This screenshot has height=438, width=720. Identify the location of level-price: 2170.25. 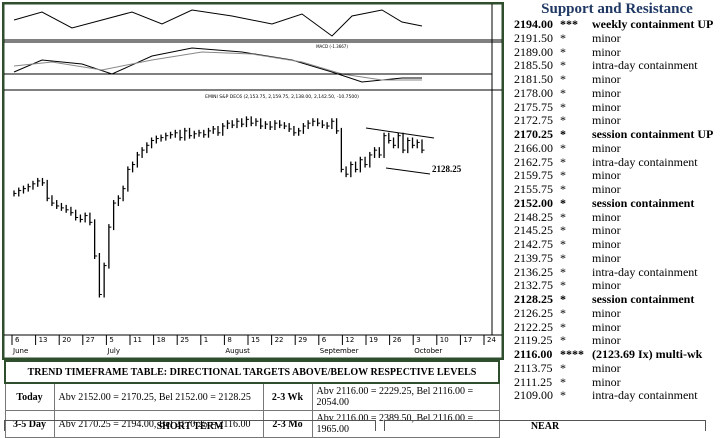
(533, 134).